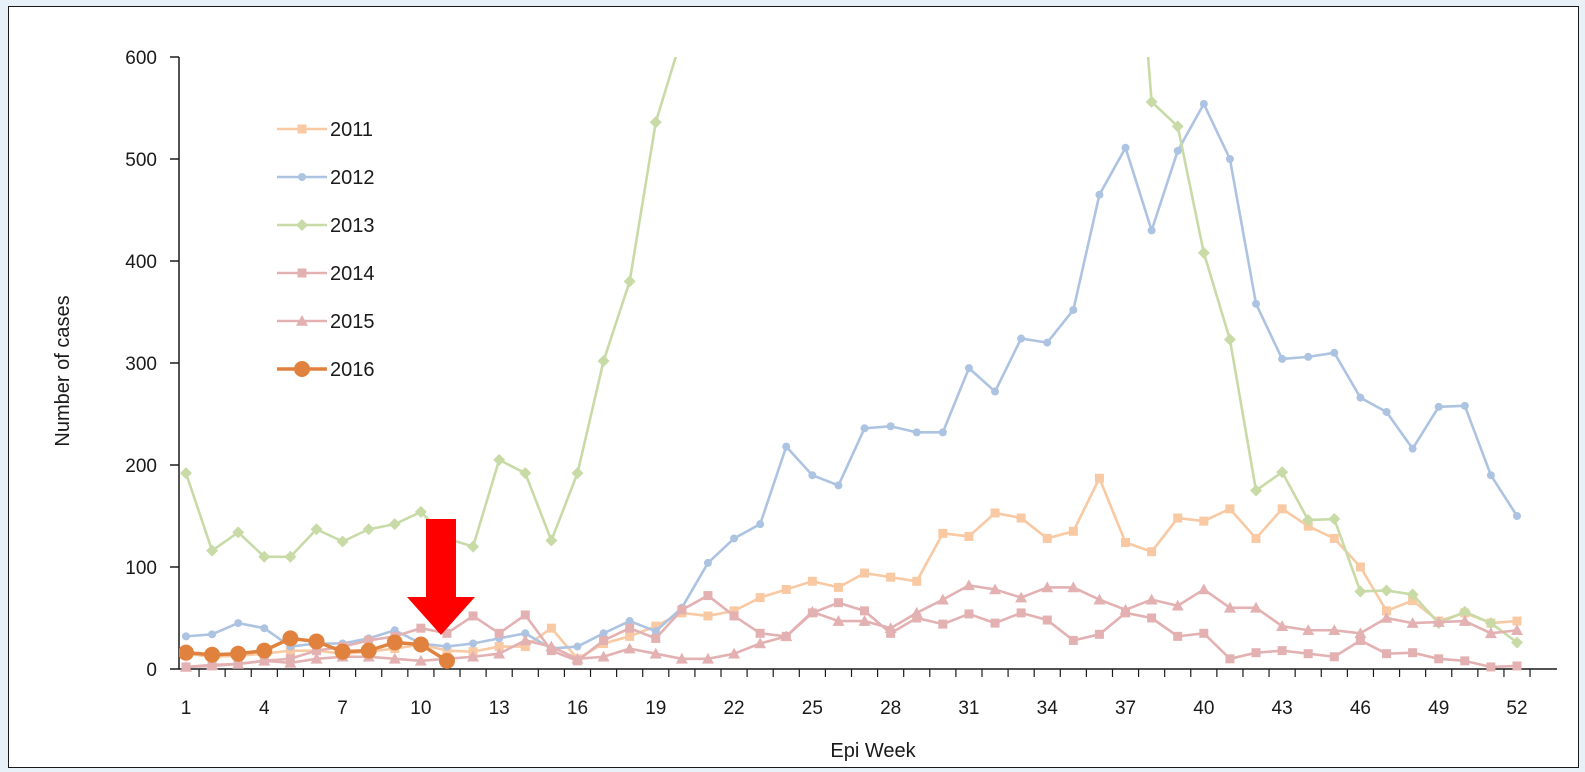 The image size is (1585, 772). Describe the element at coordinates (352, 178) in the screenshot. I see `legend-label: 2012` at that location.